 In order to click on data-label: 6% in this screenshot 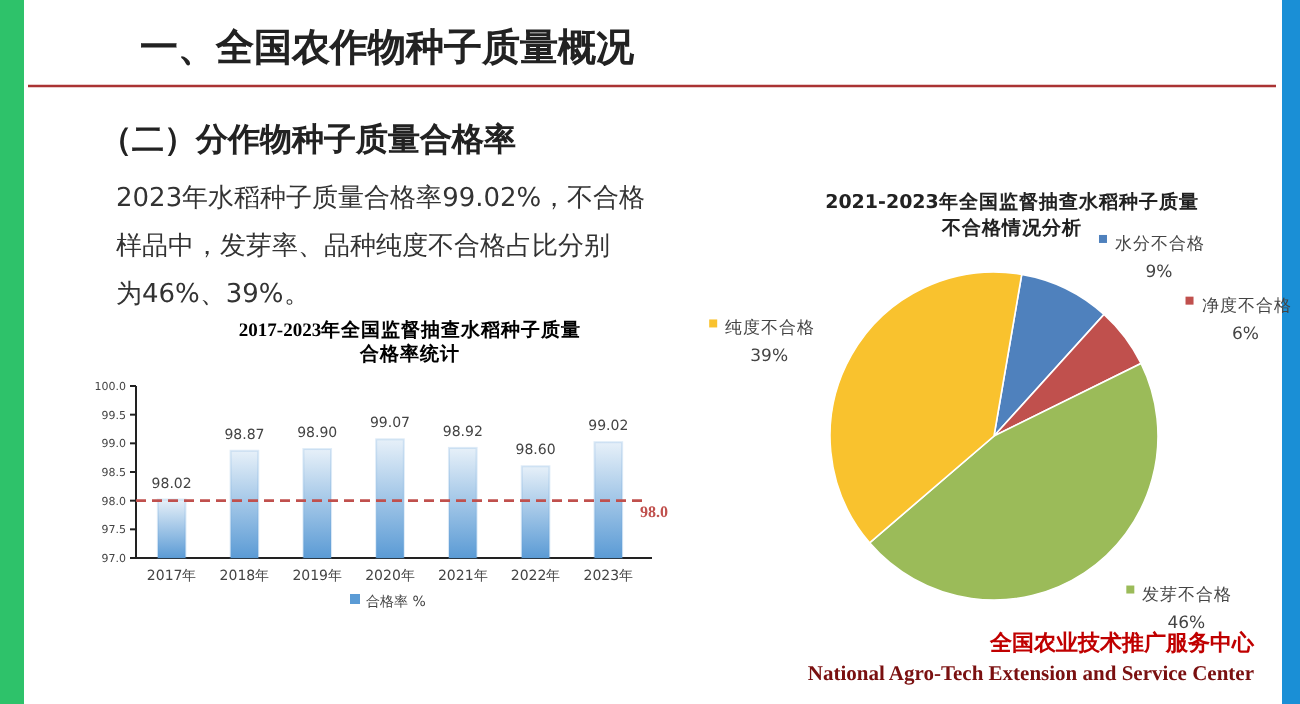, I will do `click(1246, 334)`.